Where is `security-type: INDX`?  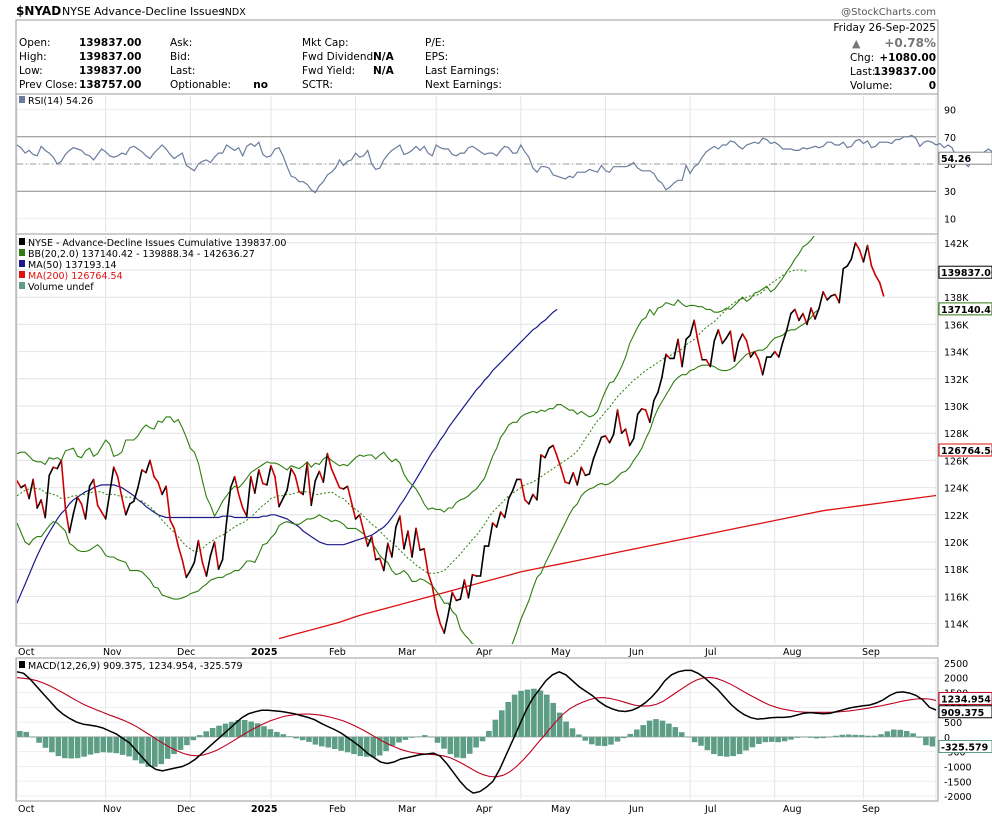
security-type: INDX is located at coordinates (234, 12).